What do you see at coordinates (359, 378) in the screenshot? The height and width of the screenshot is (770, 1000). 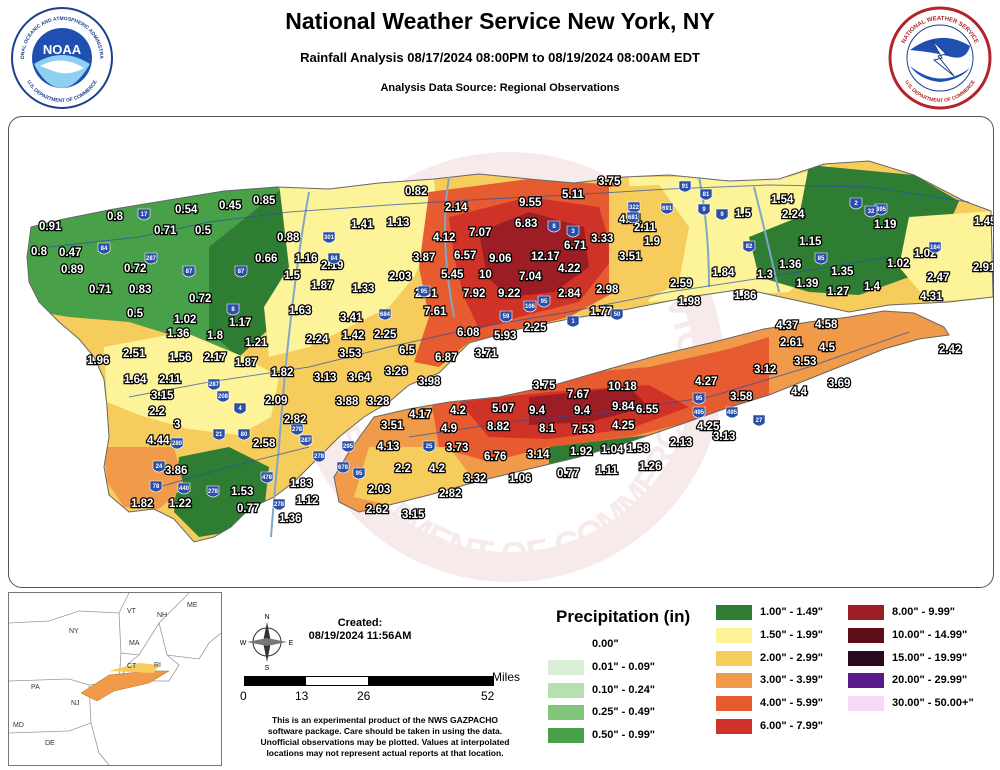 I see `observation-label: 3.64` at bounding box center [359, 378].